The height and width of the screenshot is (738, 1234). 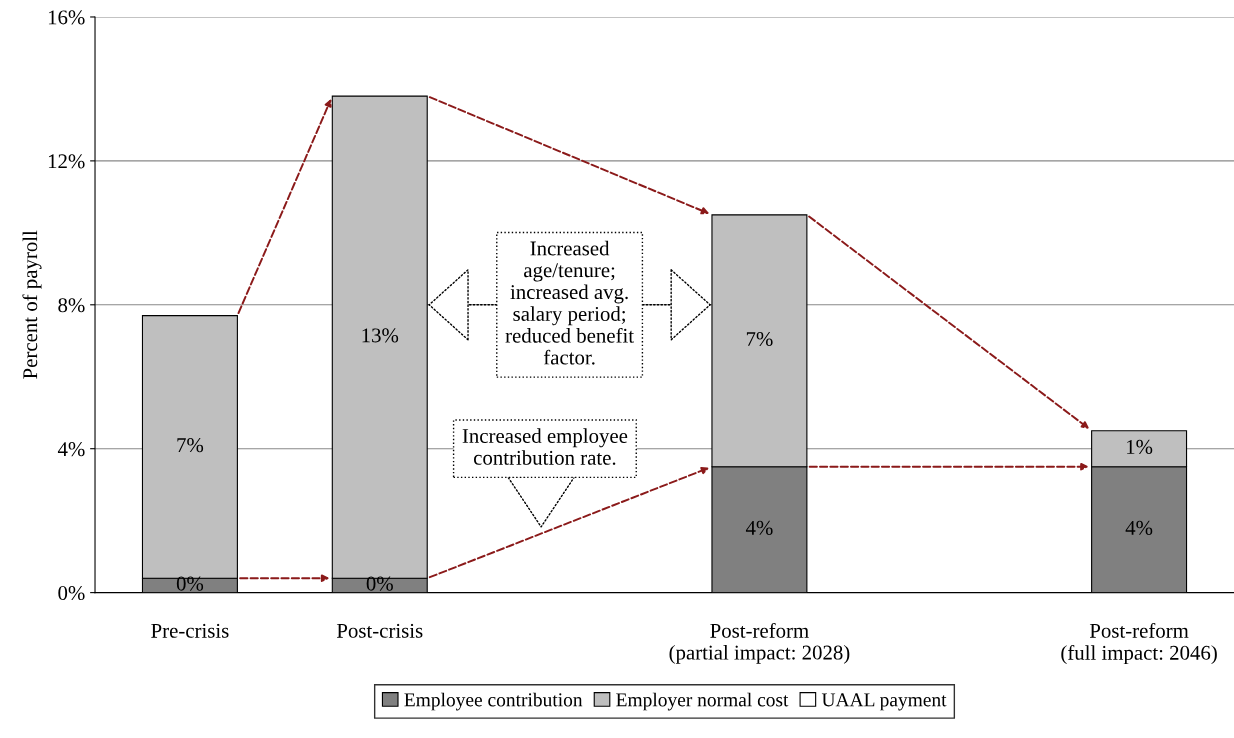 What do you see at coordinates (71, 305) in the screenshot?
I see `y-tick-label: 8%` at bounding box center [71, 305].